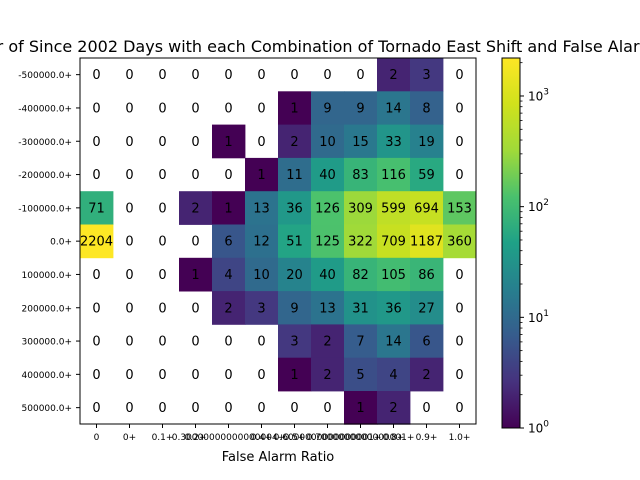 The height and width of the screenshot is (480, 640). What do you see at coordinates (538, 206) in the screenshot?
I see `colorbar-tick-label: 10²` at bounding box center [538, 206].